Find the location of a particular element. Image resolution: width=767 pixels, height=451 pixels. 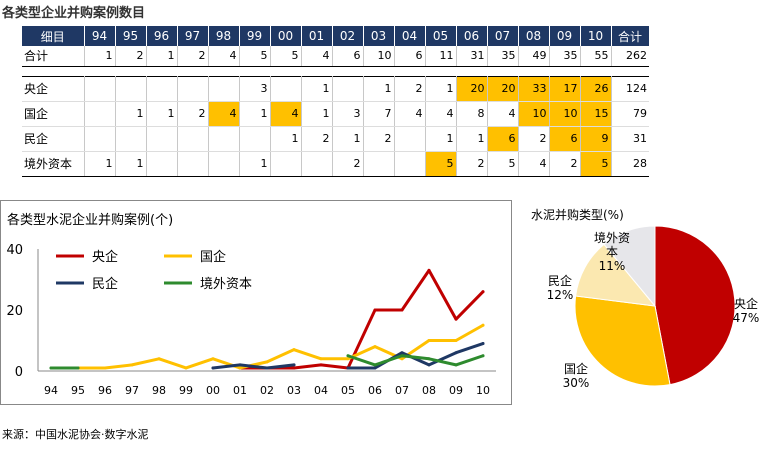

header-year-cell: 03 is located at coordinates (379, 36).